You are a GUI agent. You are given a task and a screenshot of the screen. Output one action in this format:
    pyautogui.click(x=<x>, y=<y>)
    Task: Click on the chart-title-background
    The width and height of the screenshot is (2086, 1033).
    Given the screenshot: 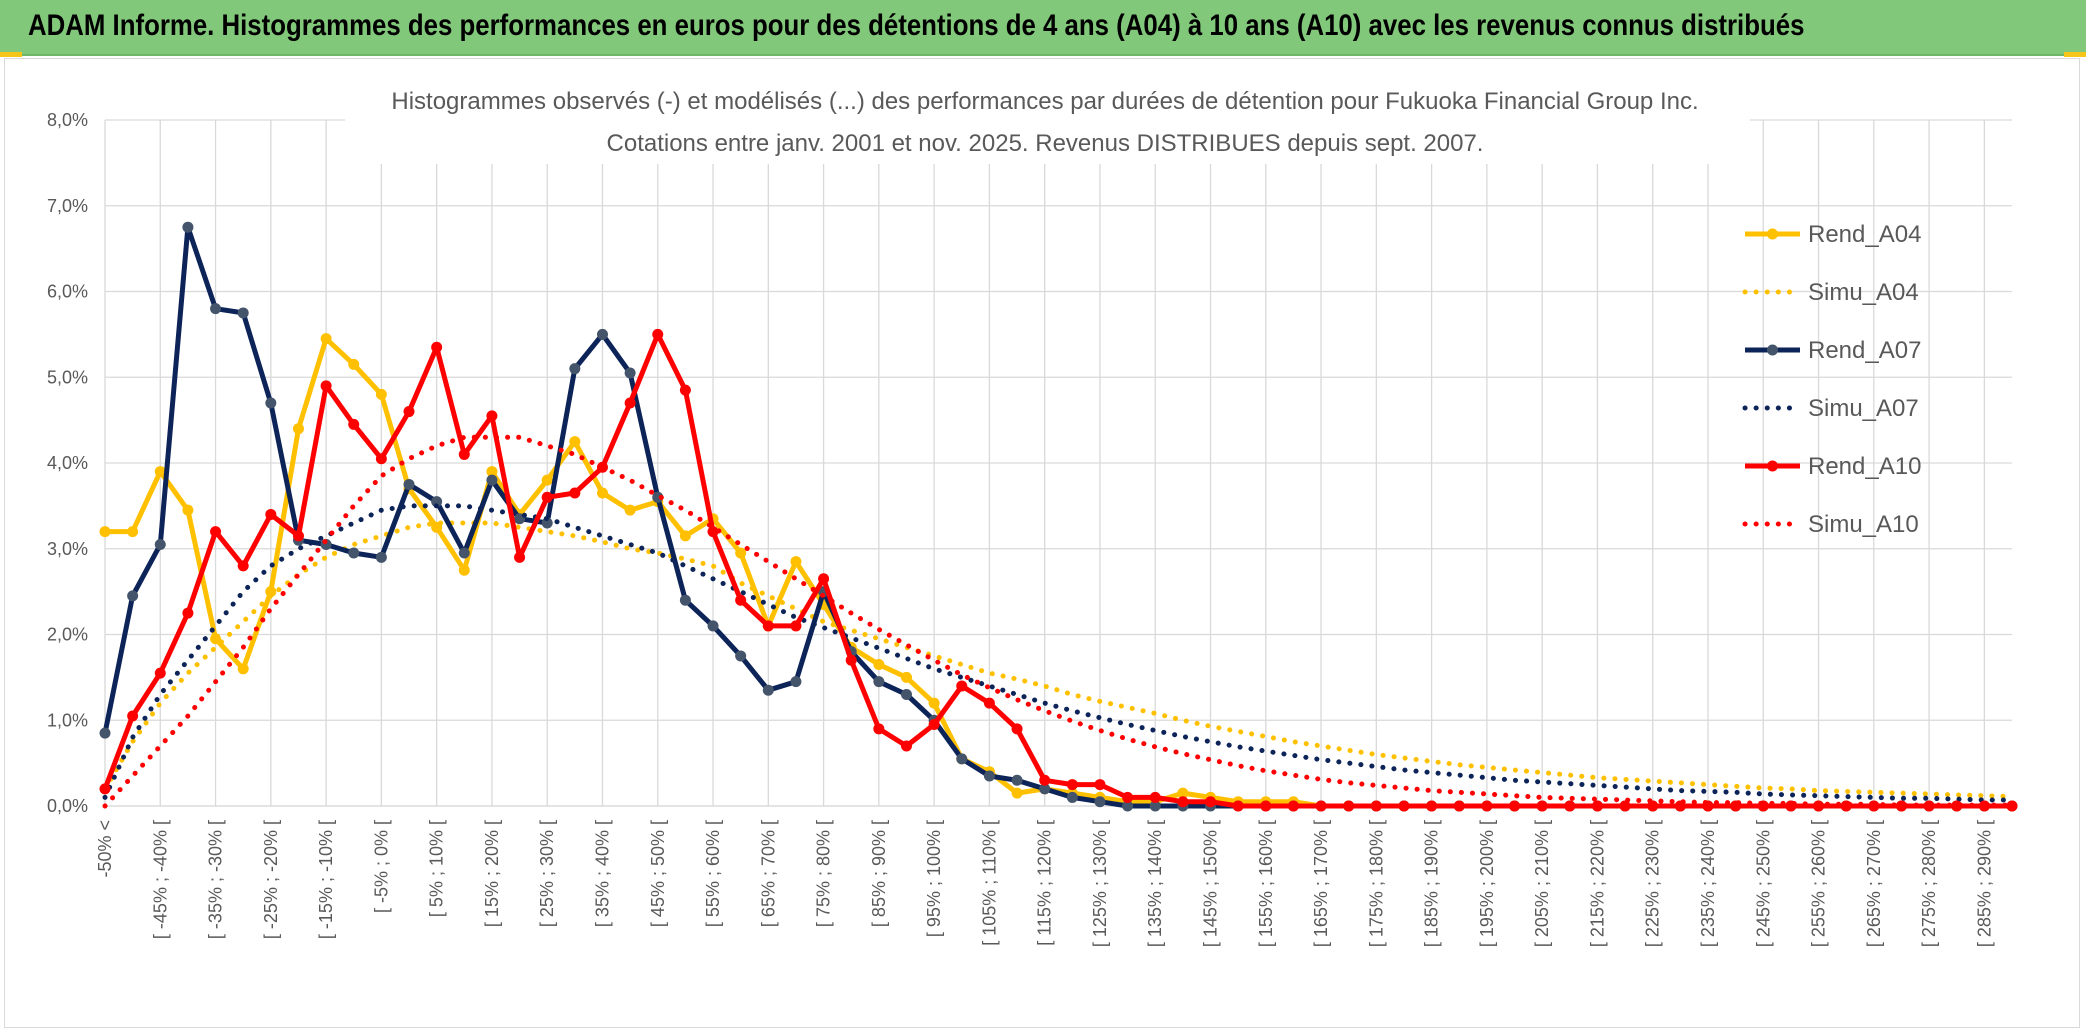 What is the action you would take?
    pyautogui.click(x=1047, y=123)
    